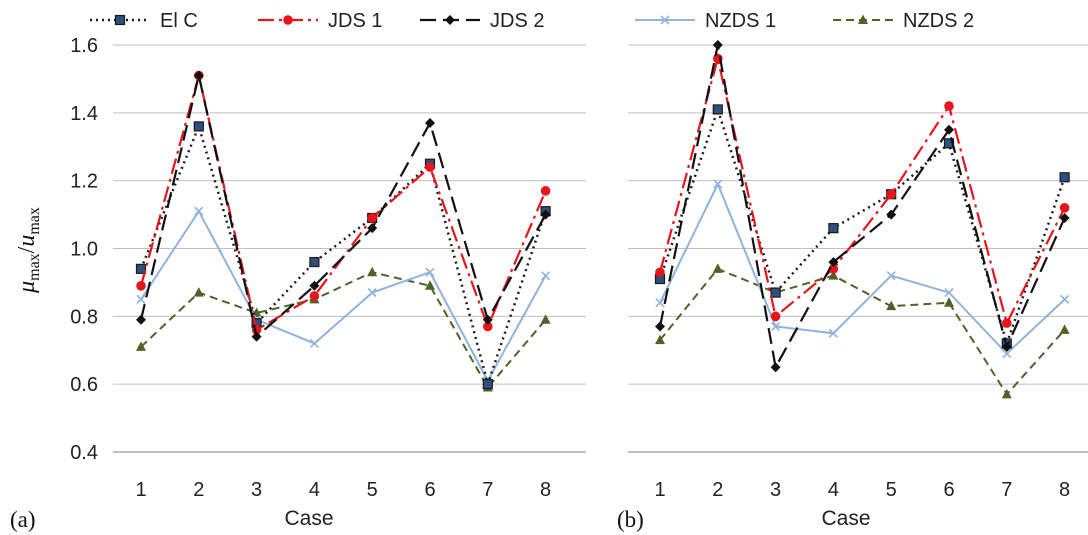  I want to click on legend-item-nzds-1: NZDS 1, so click(705, 21).